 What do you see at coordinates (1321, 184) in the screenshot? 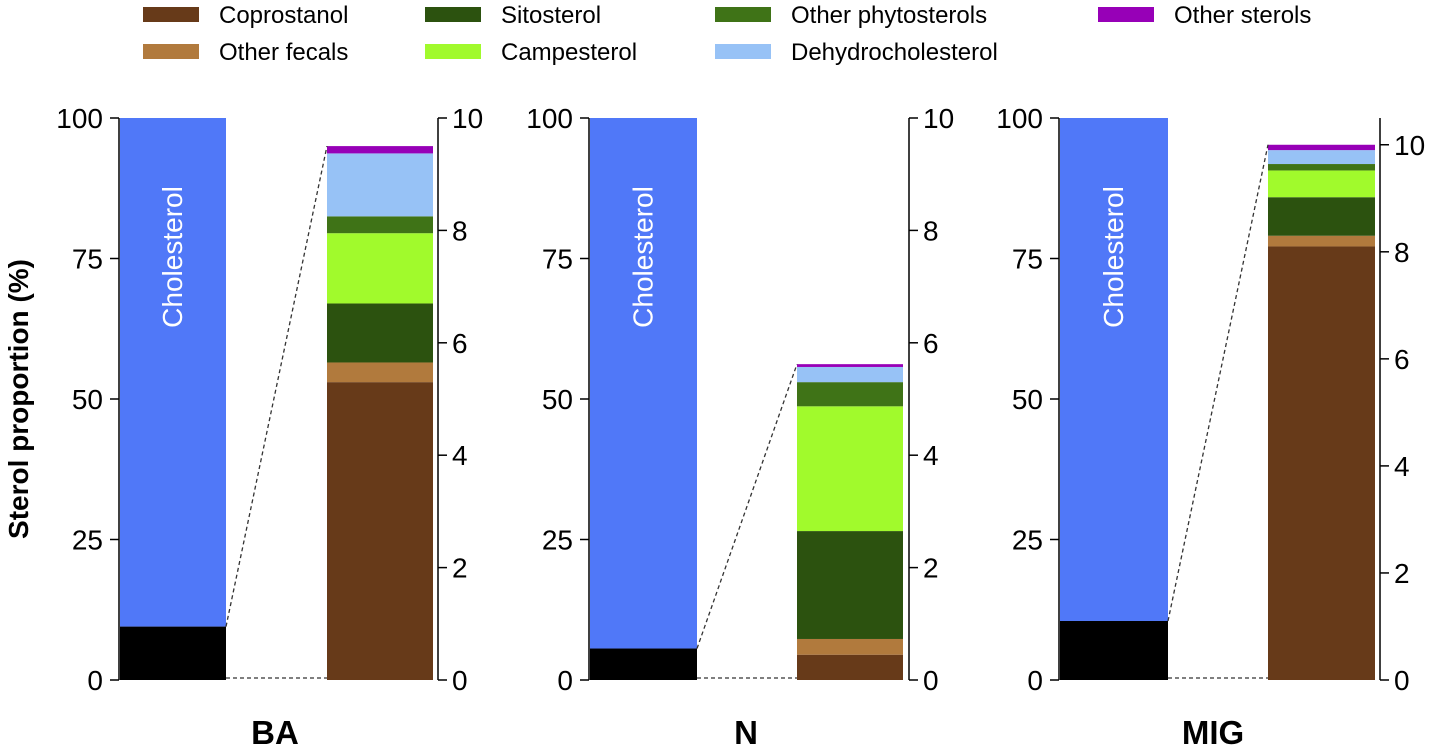
I see `panel-mig-segment-campesterol` at bounding box center [1321, 184].